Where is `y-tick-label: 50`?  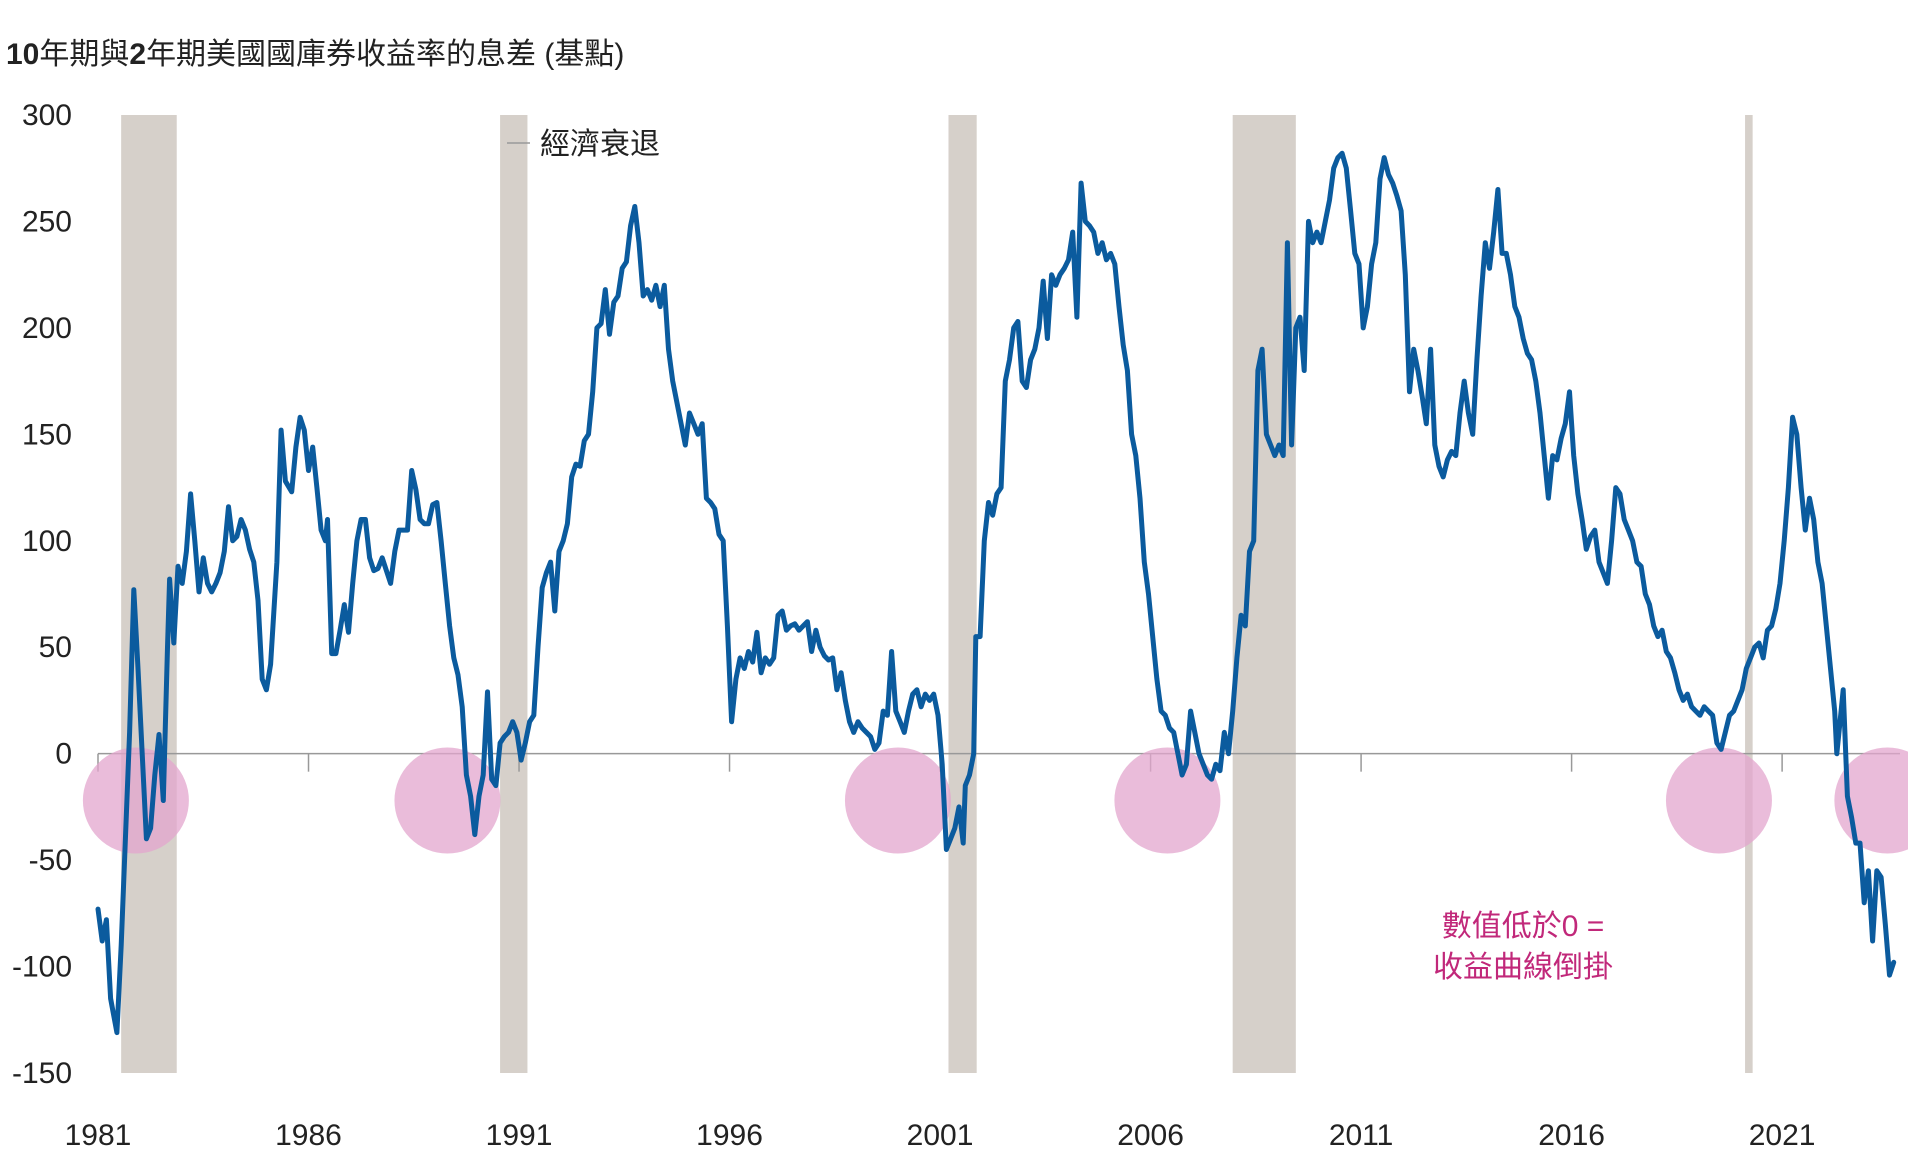
y-tick-label: 50 is located at coordinates (55, 647).